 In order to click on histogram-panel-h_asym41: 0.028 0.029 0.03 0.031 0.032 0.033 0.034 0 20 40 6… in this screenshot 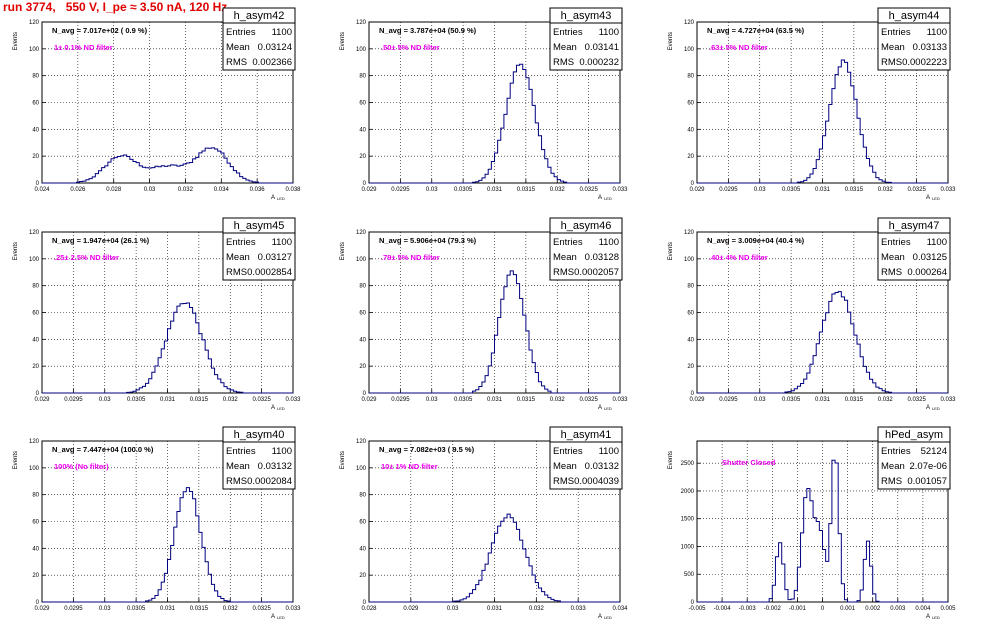, I will do `click(484, 523)`.